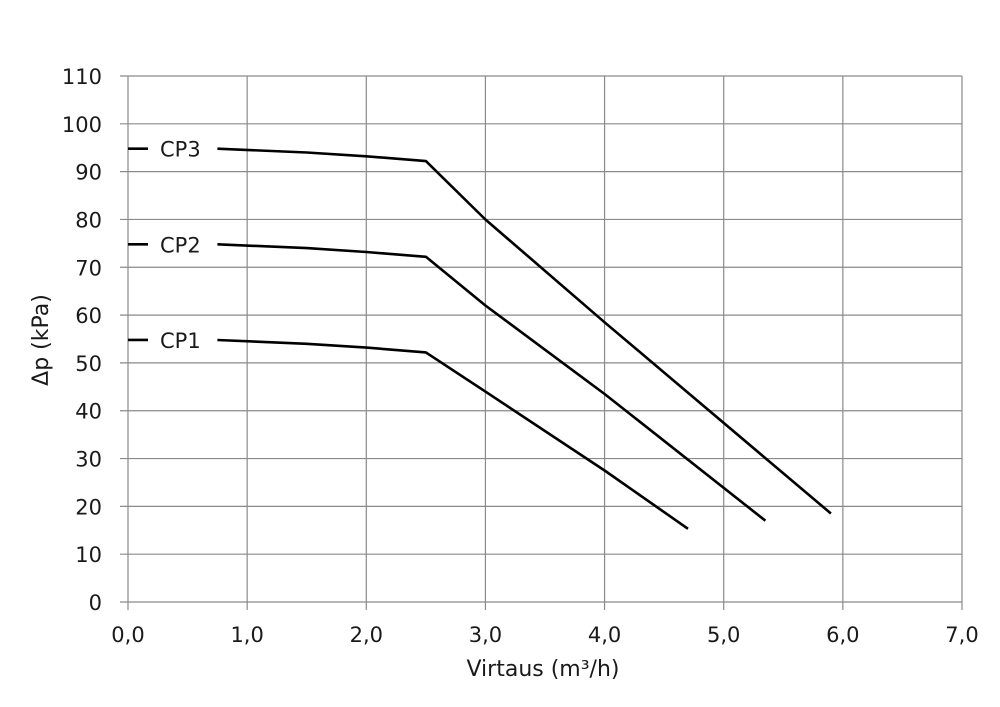 The height and width of the screenshot is (707, 1000). I want to click on y-axis-title: Δp (kPa), so click(41, 340).